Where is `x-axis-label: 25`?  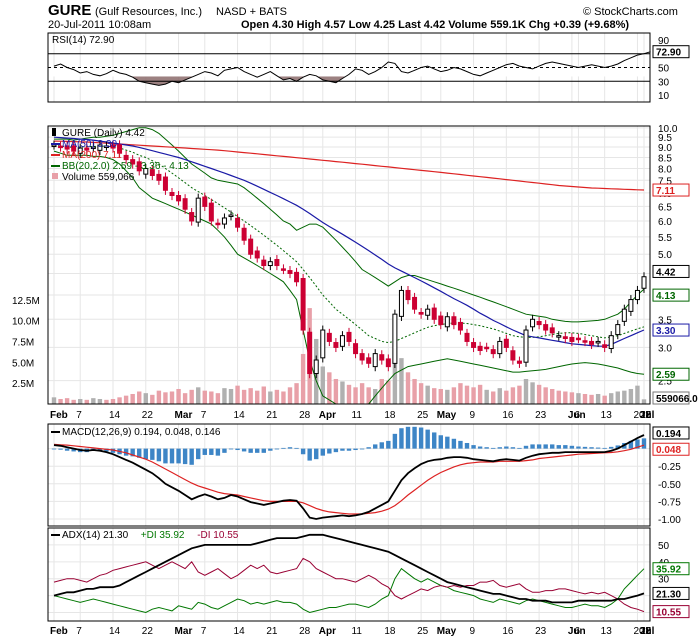 x-axis-label: 25 is located at coordinates (423, 415).